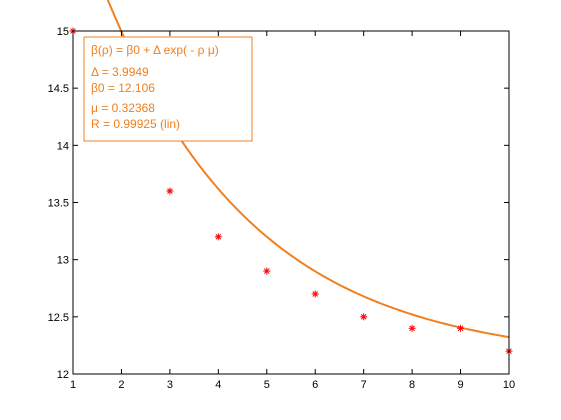  What do you see at coordinates (509, 385) in the screenshot?
I see `x-tick-label: 10` at bounding box center [509, 385].